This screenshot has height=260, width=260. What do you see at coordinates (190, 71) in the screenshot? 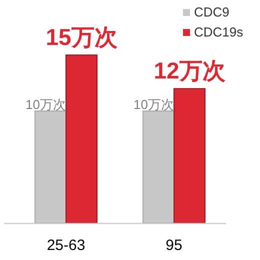
I see `data-label: 12万次` at bounding box center [190, 71].